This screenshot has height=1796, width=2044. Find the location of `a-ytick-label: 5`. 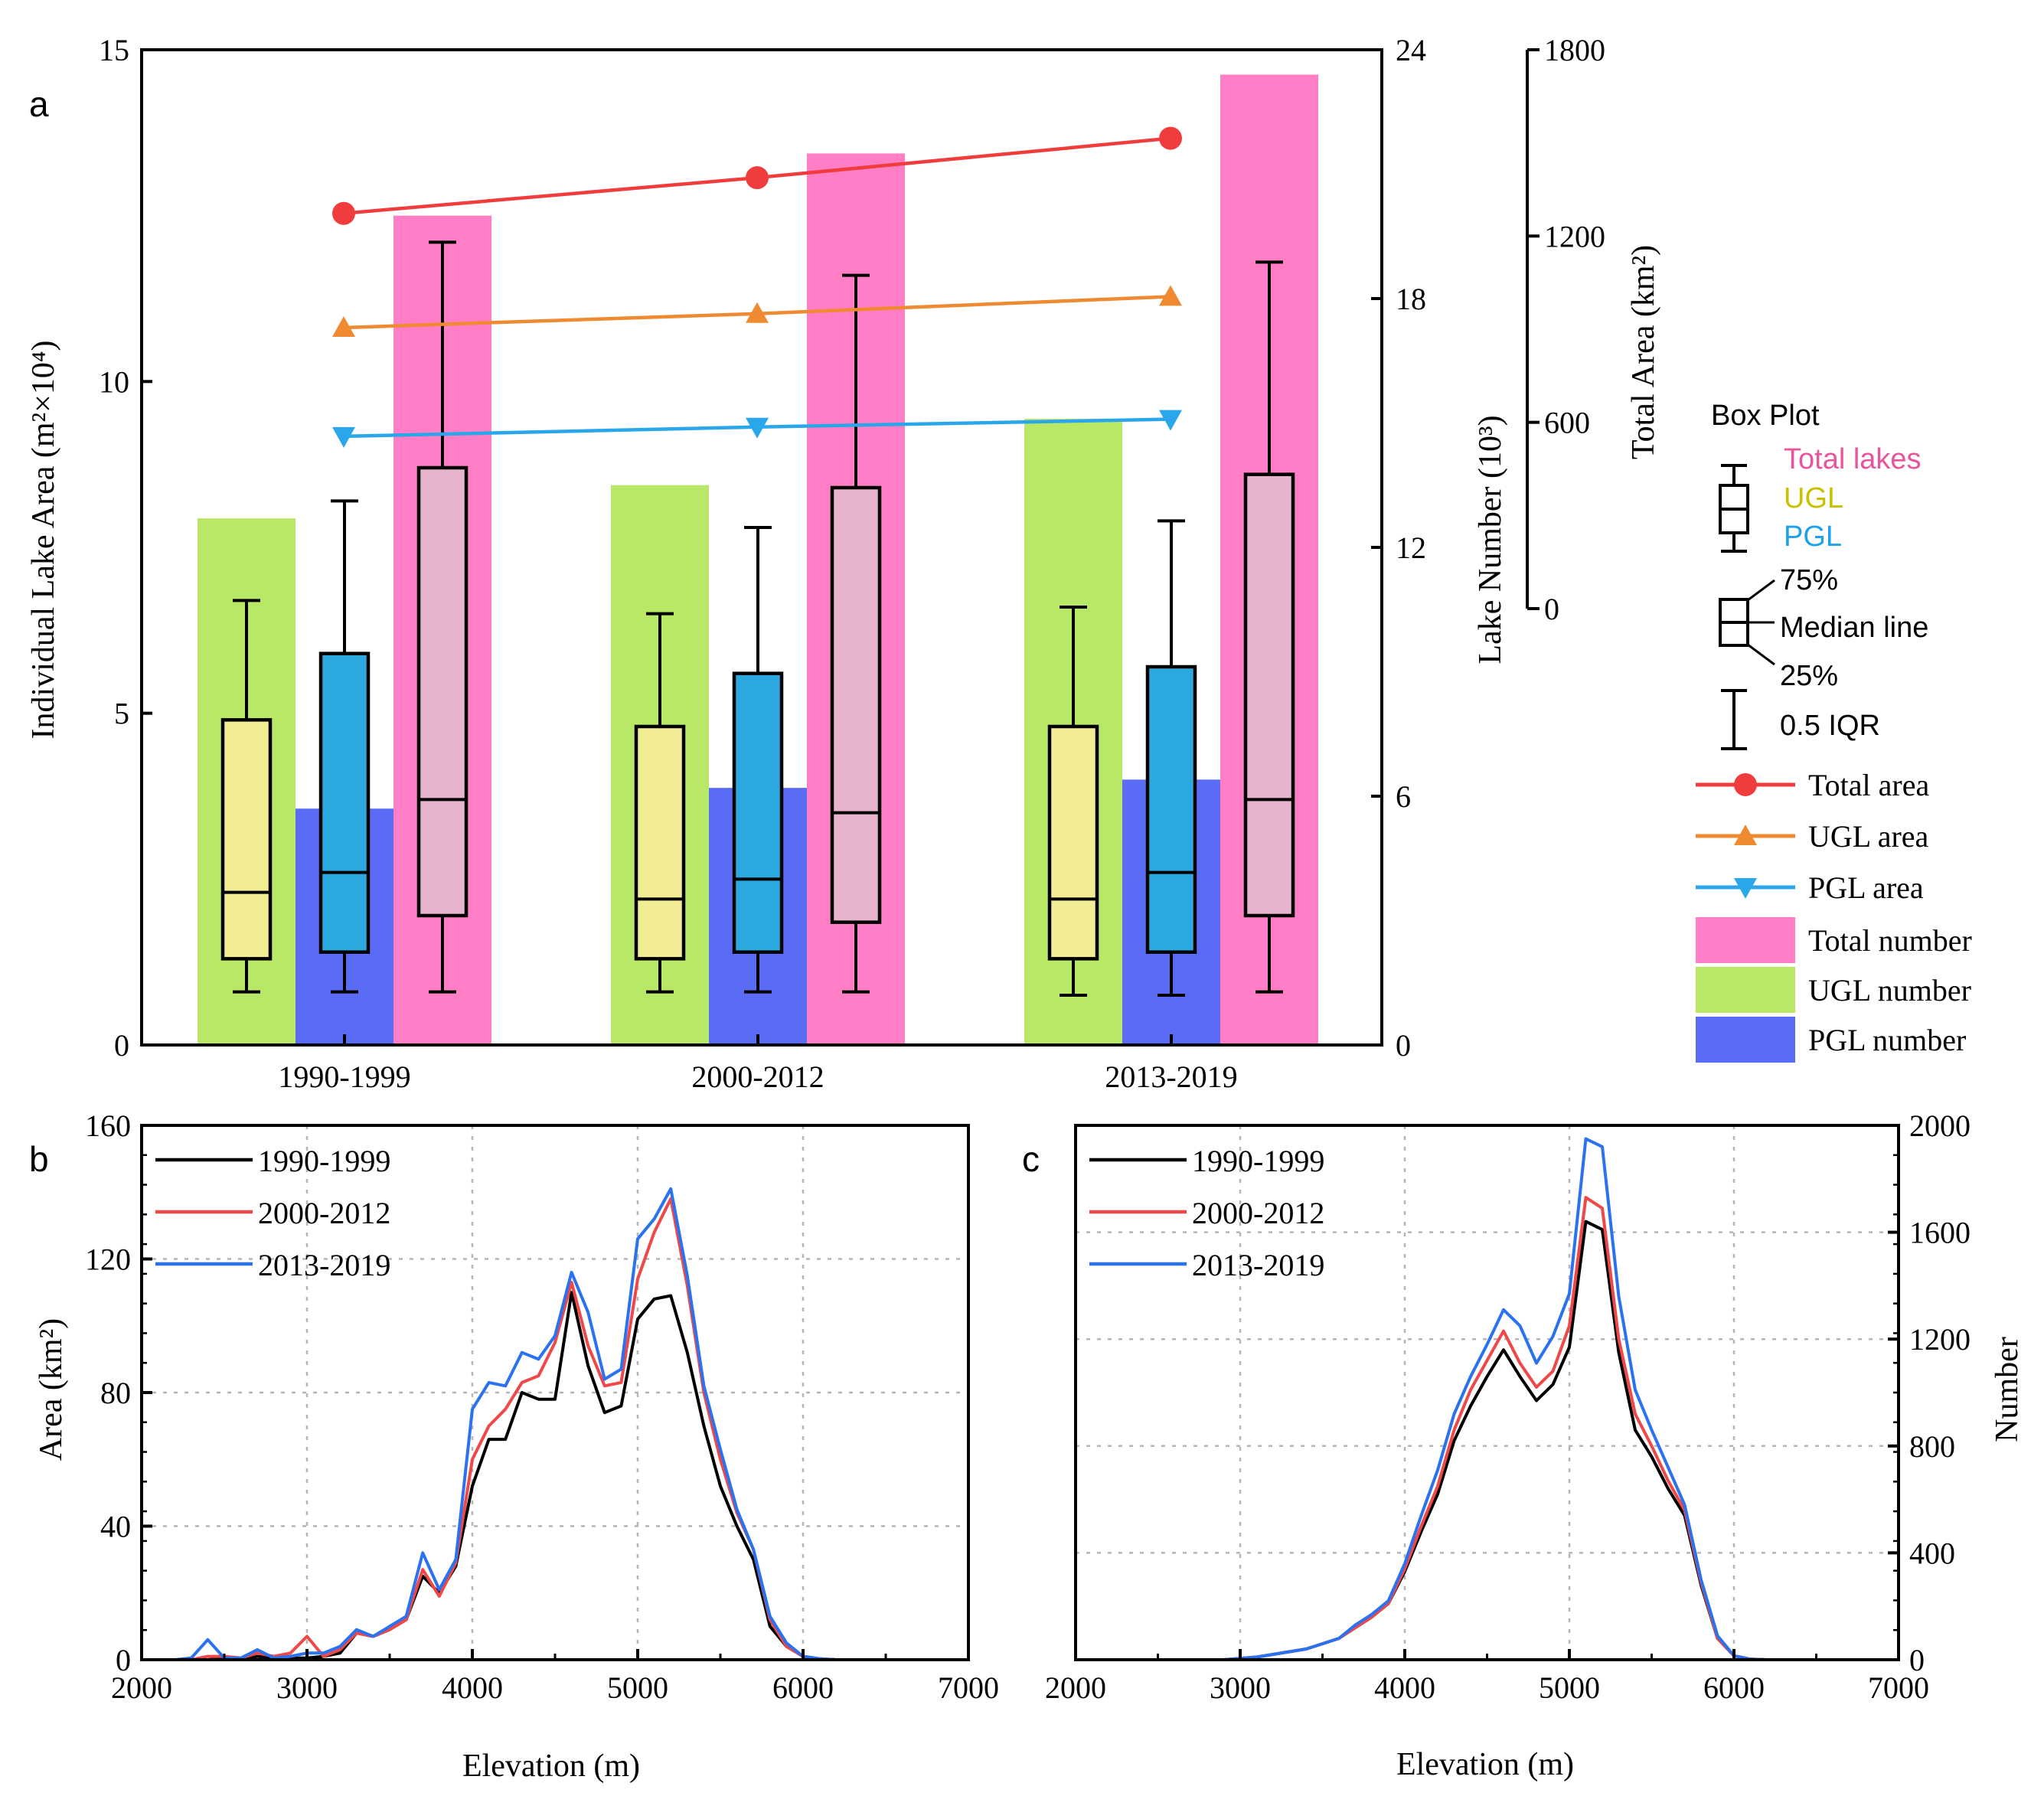

a-ytick-label: 5 is located at coordinates (121, 714).